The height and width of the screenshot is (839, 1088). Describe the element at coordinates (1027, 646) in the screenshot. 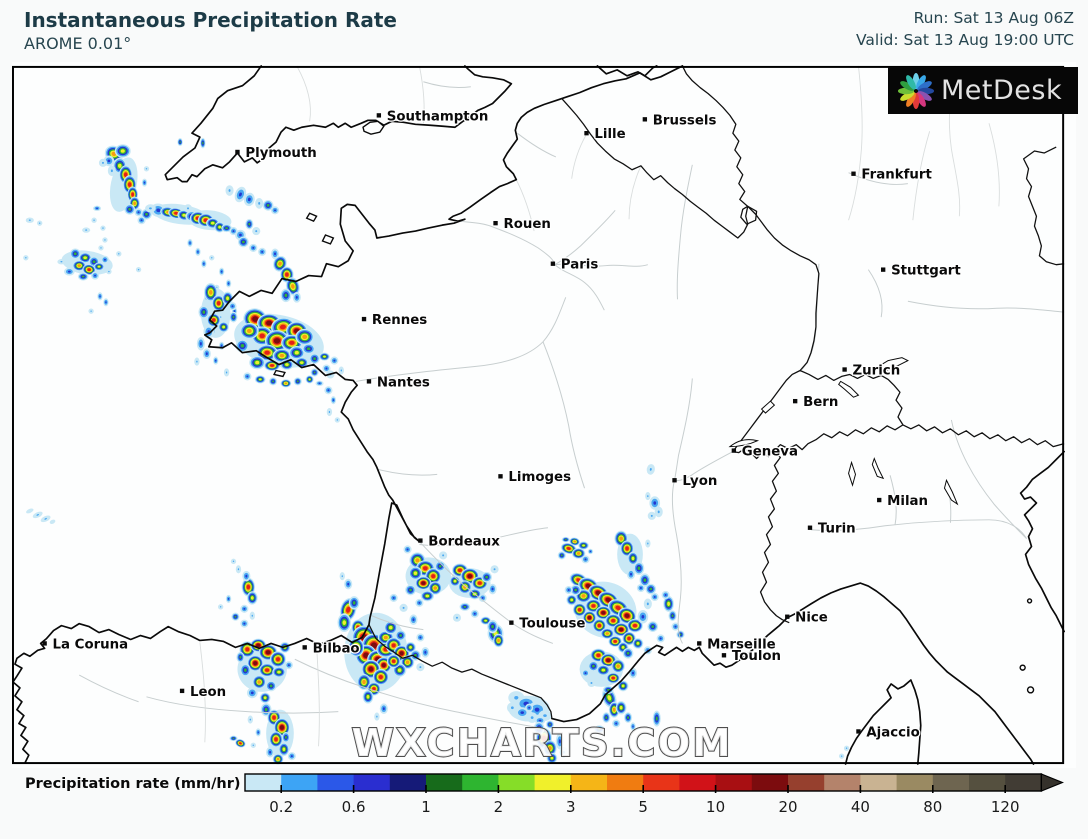

I see `tuscan-islands` at that location.